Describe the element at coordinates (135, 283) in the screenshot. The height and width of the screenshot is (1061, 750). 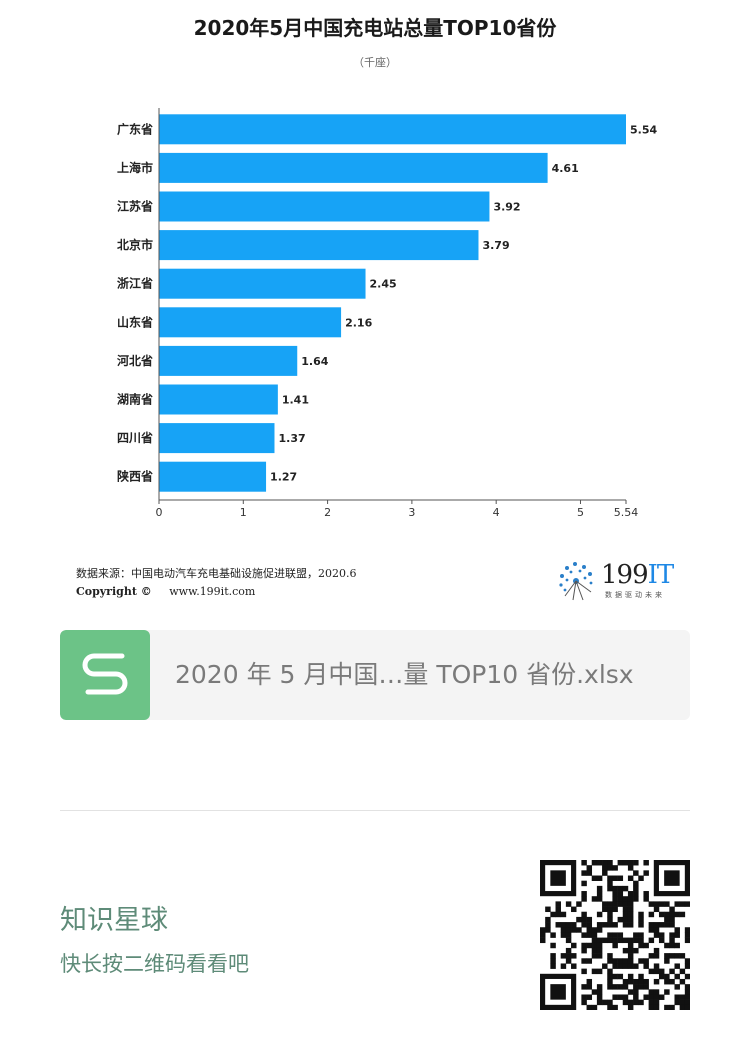
I see `category-label: 浙江省` at that location.